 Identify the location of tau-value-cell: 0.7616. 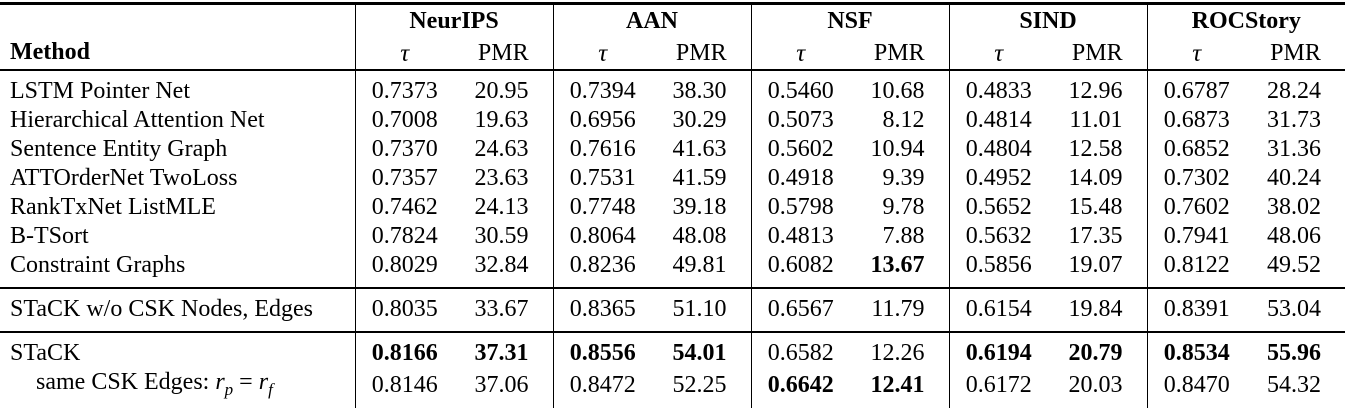
(602, 149).